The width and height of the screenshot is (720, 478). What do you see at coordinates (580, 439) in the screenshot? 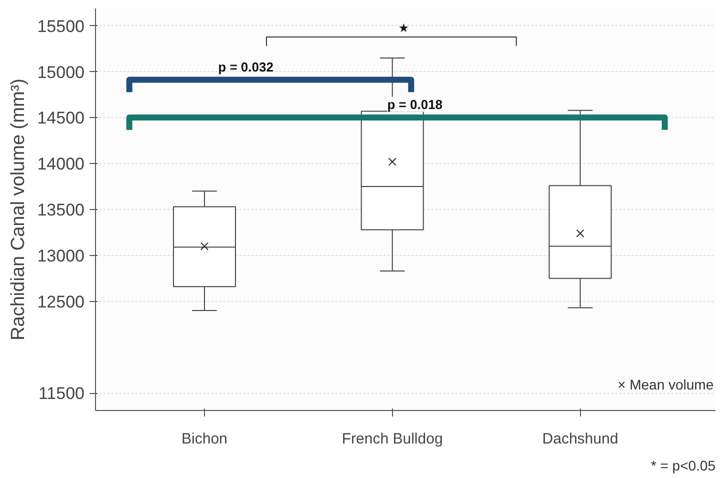
I see `x-tick-label: Dachshund` at bounding box center [580, 439].